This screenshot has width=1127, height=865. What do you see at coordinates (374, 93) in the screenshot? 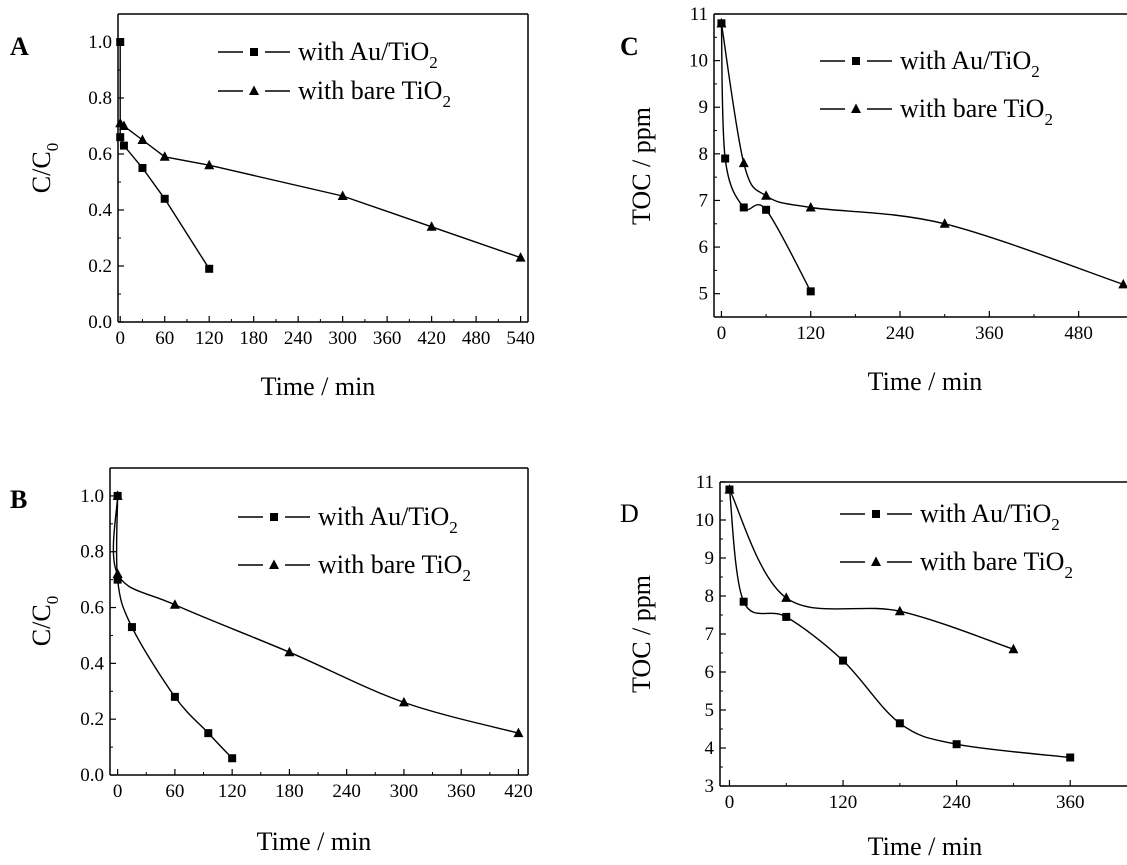
I see `a-legend-label: with bare TiO2` at bounding box center [374, 93].